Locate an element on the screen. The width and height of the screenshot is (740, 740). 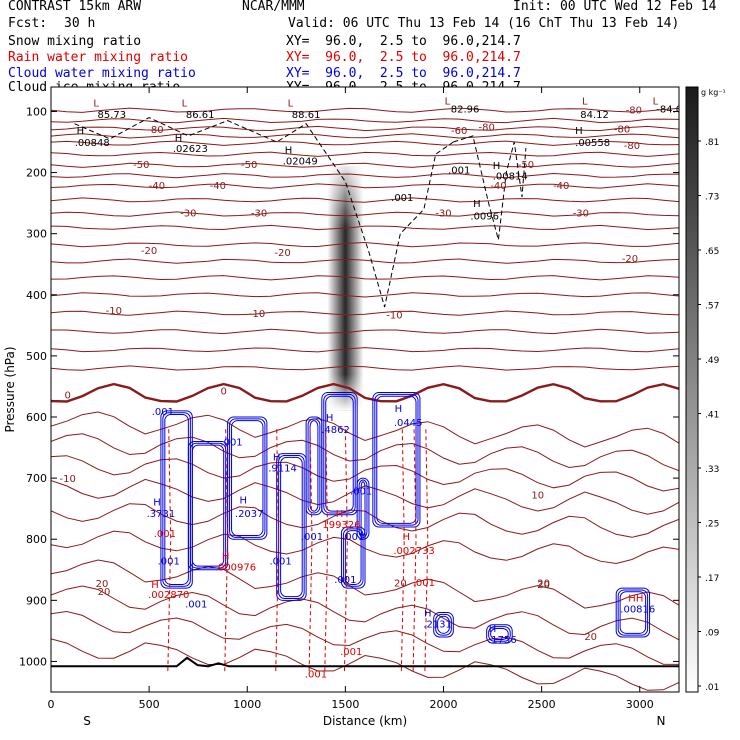
legend-rain-xy: XY= 96.0, 2.5 to 96.0,214.7 is located at coordinates (403, 57).